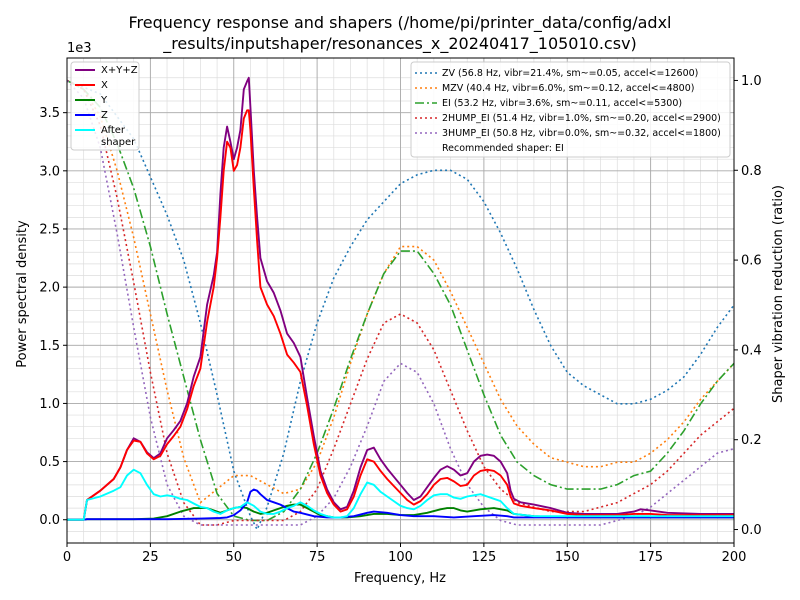  I want to click on y-tick-label: 2.0, so click(49, 288).